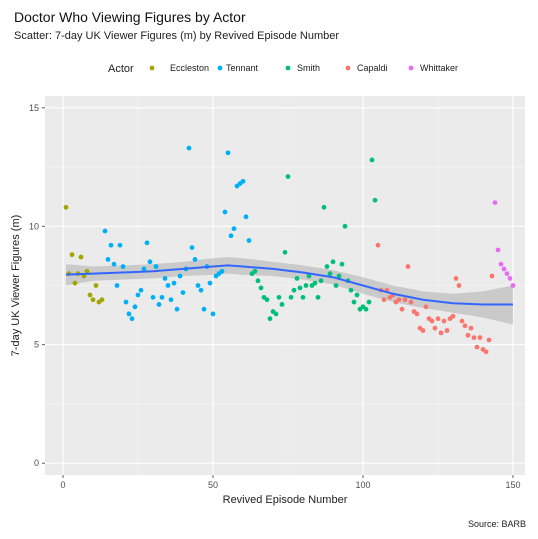 The width and height of the screenshot is (538, 539). What do you see at coordinates (439, 68) in the screenshot?
I see `legend-label-whittaker: Whittaker` at bounding box center [439, 68].